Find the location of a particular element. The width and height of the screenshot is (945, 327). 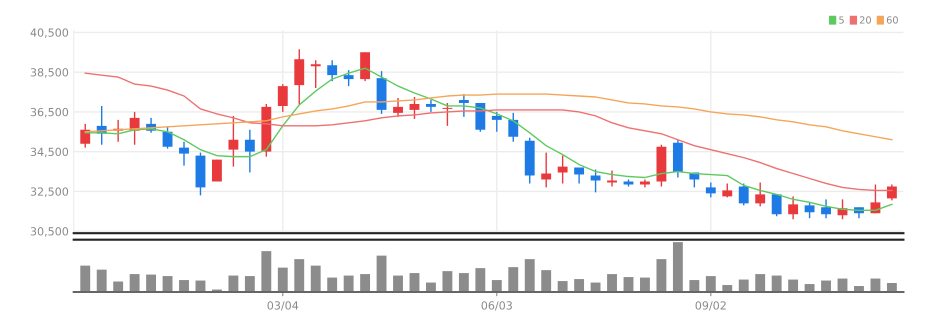

y-tick-label: 38,500 is located at coordinates (49, 73).